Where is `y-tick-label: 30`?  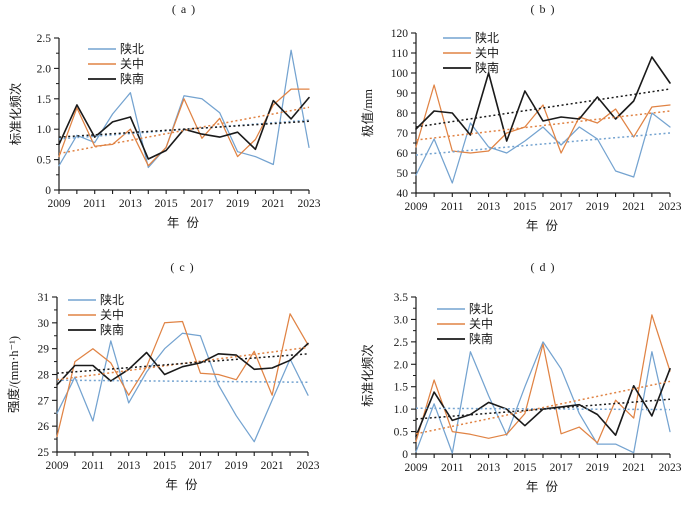 y-tick-label: 30 is located at coordinates (44, 323).